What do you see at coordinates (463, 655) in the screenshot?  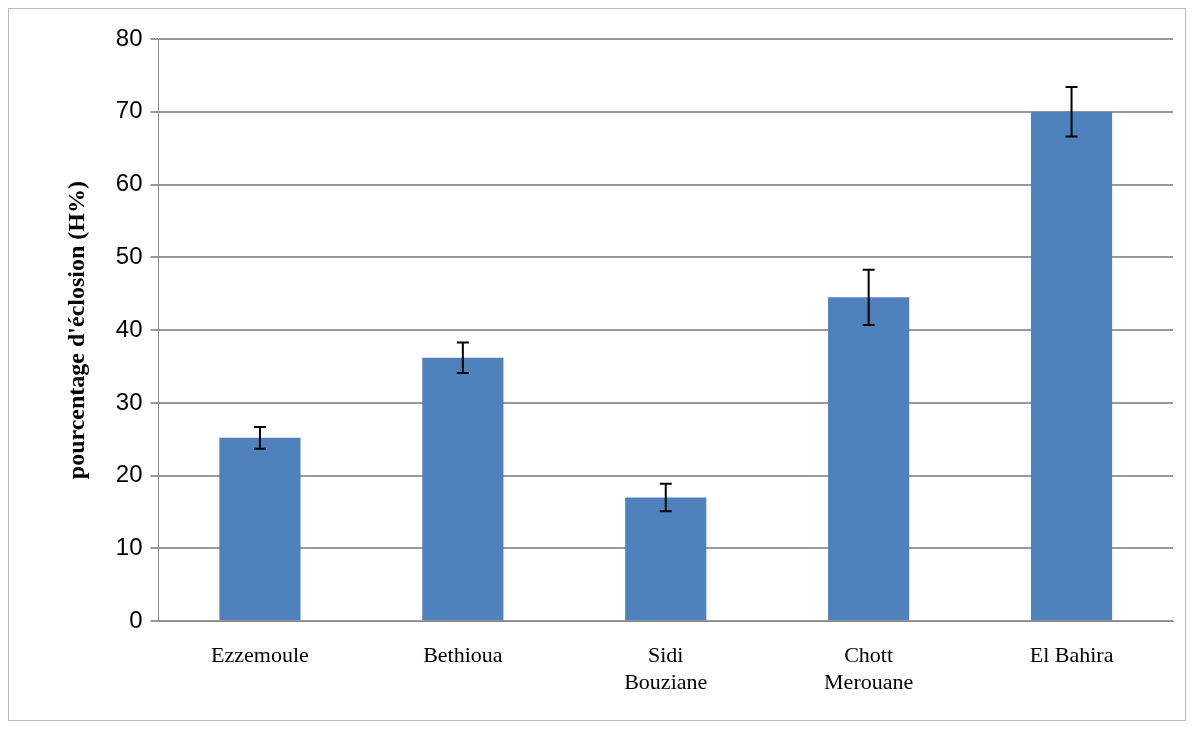 I see `x-tick-label: Bethioua` at bounding box center [463, 655].